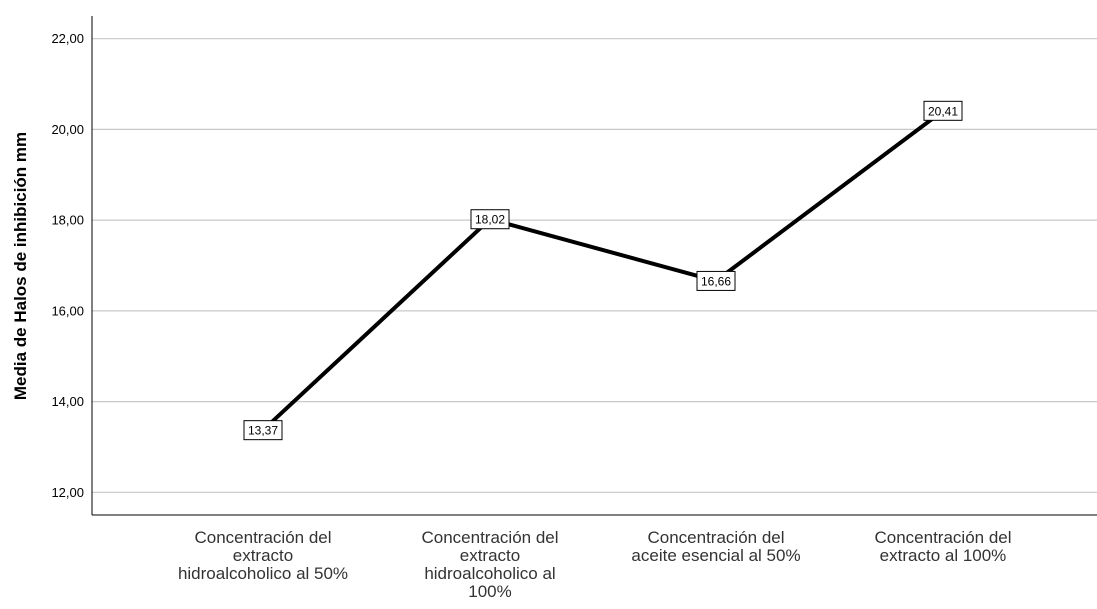 This screenshot has width=1097, height=609. I want to click on data-label-text: 16,66, so click(716, 281).